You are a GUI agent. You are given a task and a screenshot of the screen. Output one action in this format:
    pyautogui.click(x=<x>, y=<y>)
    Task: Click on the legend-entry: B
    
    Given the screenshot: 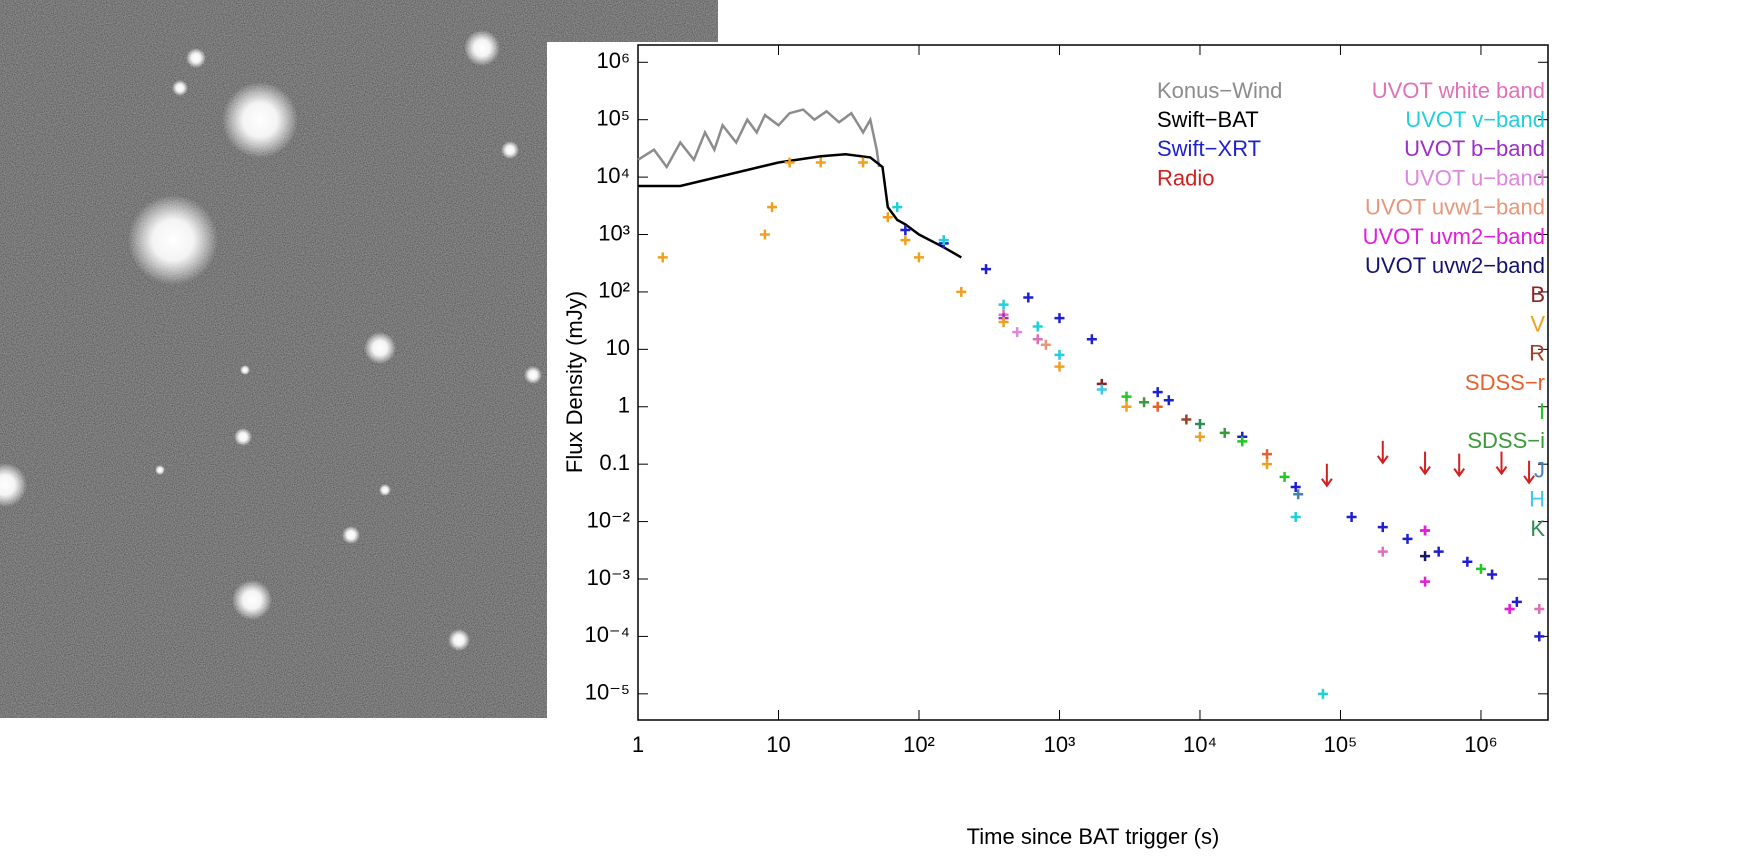 What is the action you would take?
    pyautogui.click(x=1537, y=294)
    